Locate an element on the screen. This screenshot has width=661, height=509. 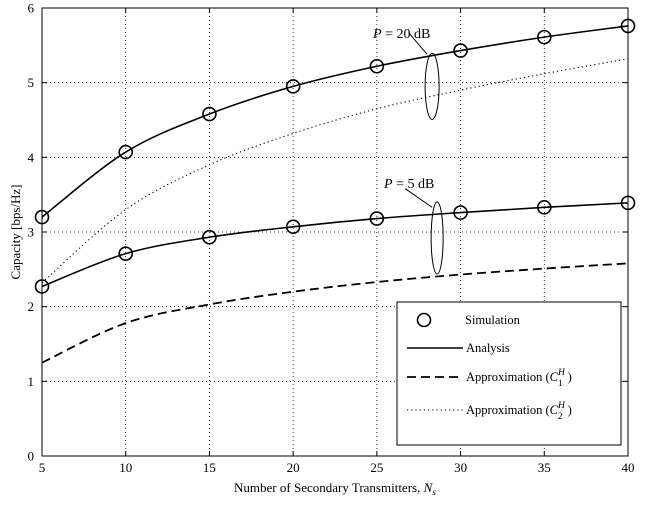
x-axis-label-text: Number of Secondary Transmitters, is located at coordinates (329, 487).